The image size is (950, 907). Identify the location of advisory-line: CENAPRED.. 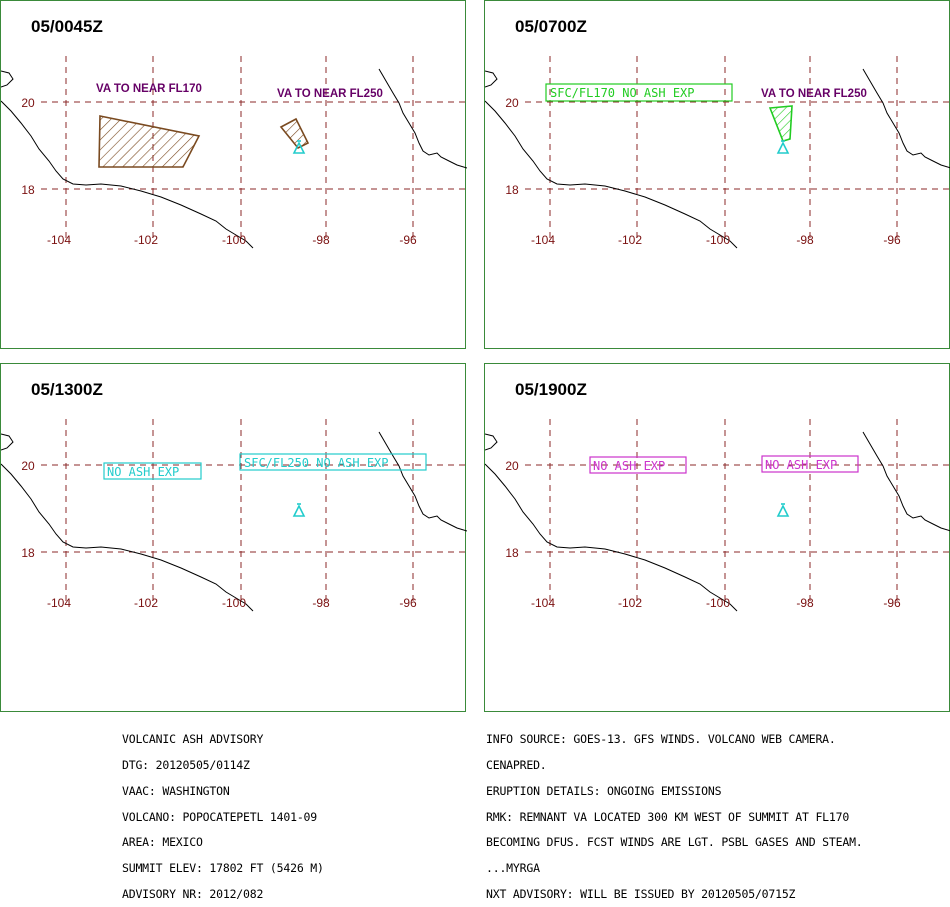
(516, 764).